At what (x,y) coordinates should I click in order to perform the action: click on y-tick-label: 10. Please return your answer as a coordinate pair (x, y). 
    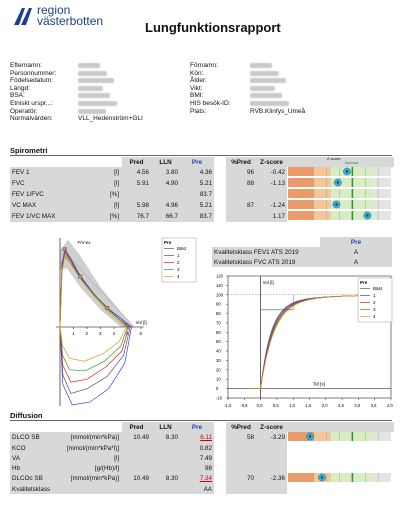
    Looking at the image, I should click on (218, 379).